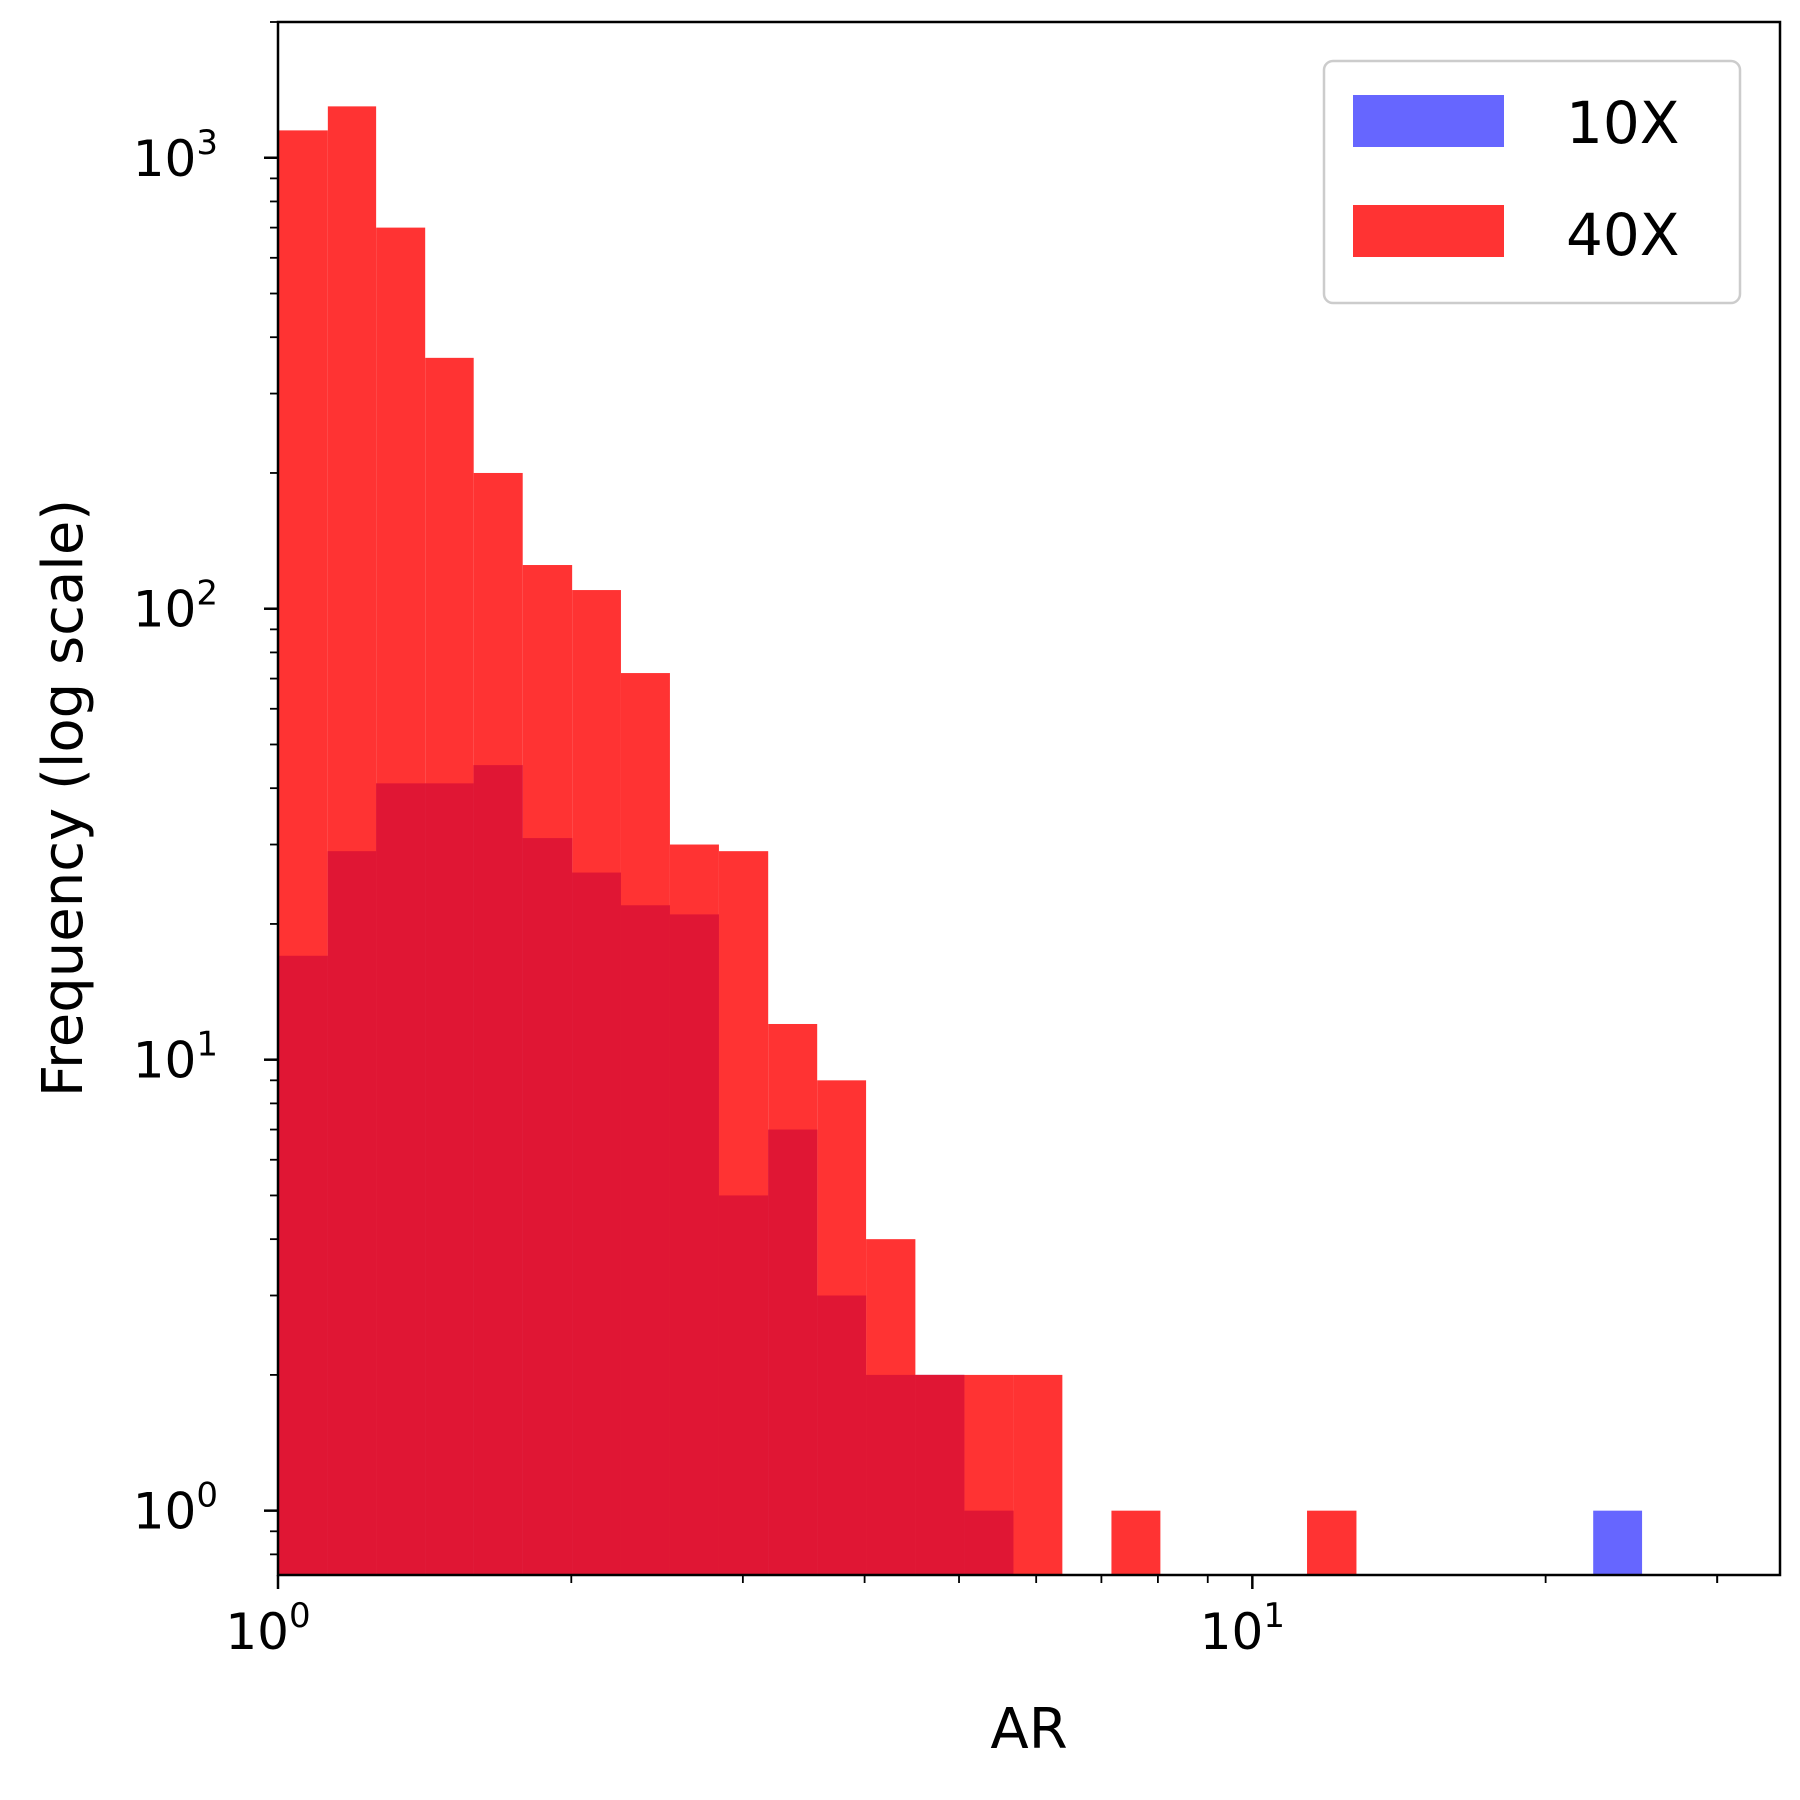 The width and height of the screenshot is (1800, 1800). What do you see at coordinates (63, 798) in the screenshot?
I see `y-axis-title: Frequency (log scale)` at bounding box center [63, 798].